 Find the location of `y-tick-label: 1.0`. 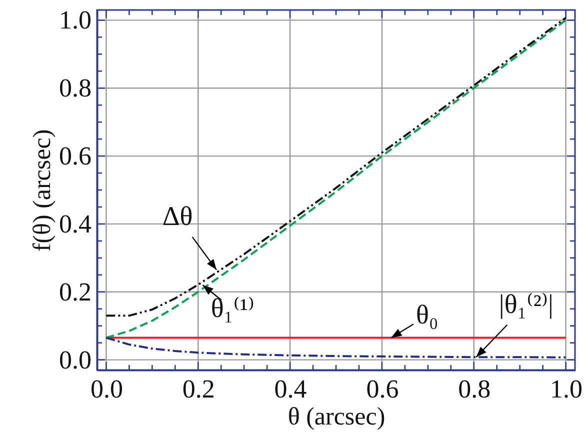

y-tick-label: 1.0 is located at coordinates (75, 20).